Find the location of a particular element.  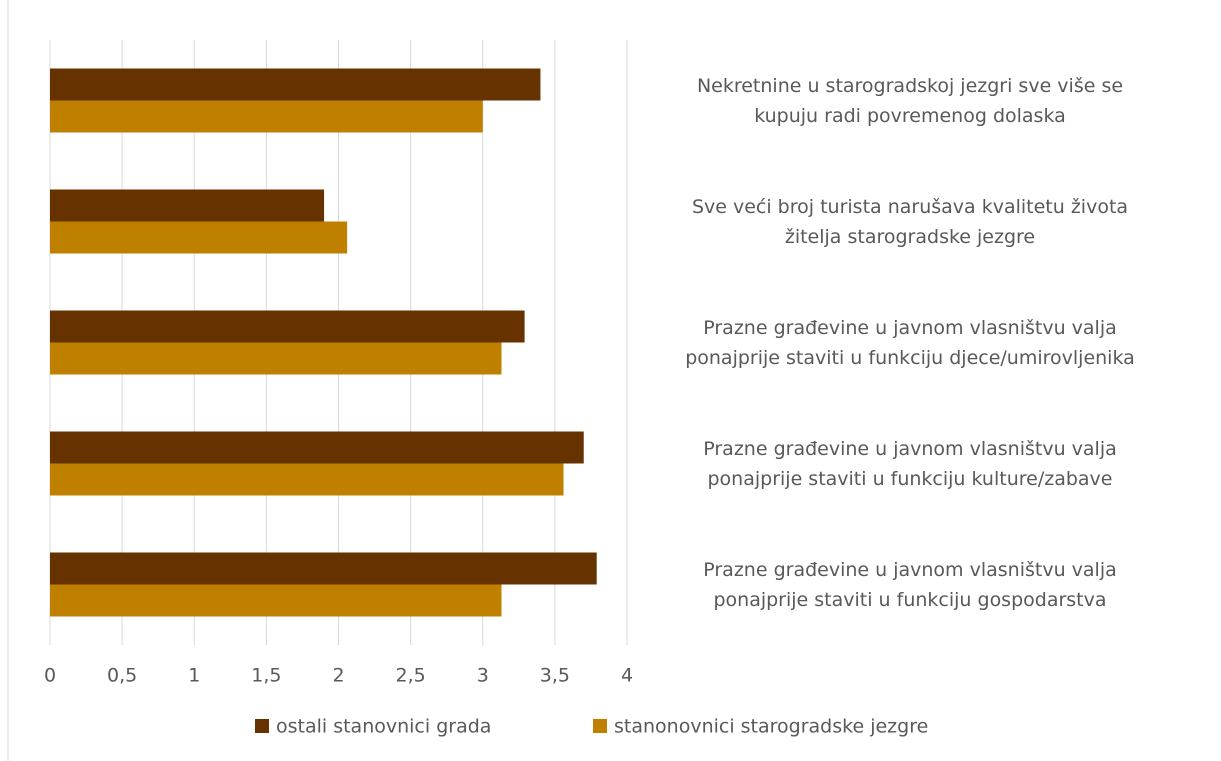

x-tick-label: 3,5 is located at coordinates (555, 676).